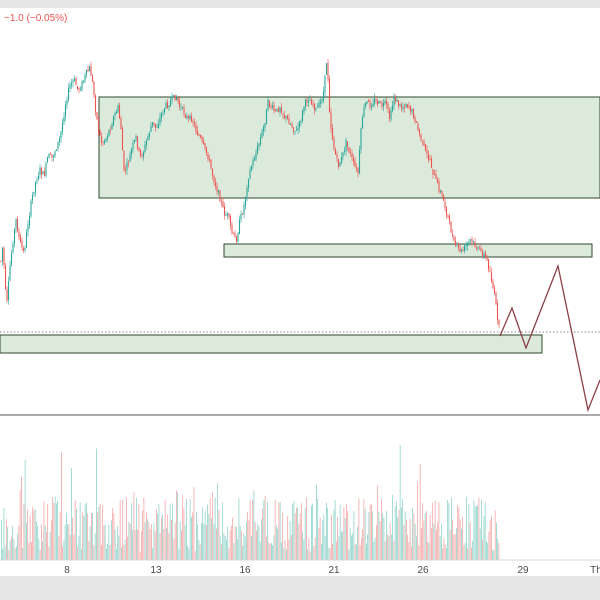 The image size is (600, 600). I want to click on x-tick-label: 29, so click(523, 570).